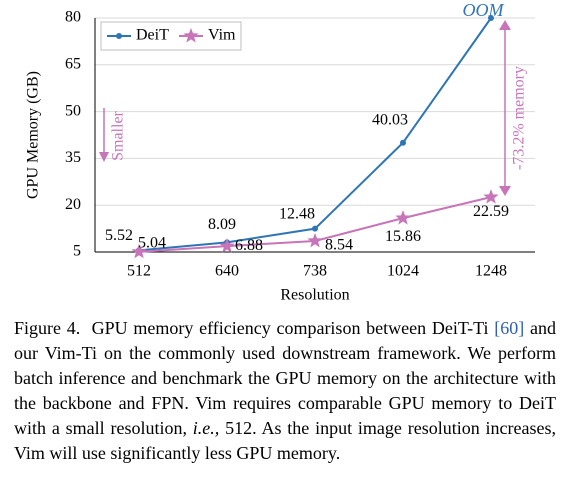 This screenshot has height=500, width=570. Describe the element at coordinates (73, 17) in the screenshot. I see `y-tick-label: 80` at that location.